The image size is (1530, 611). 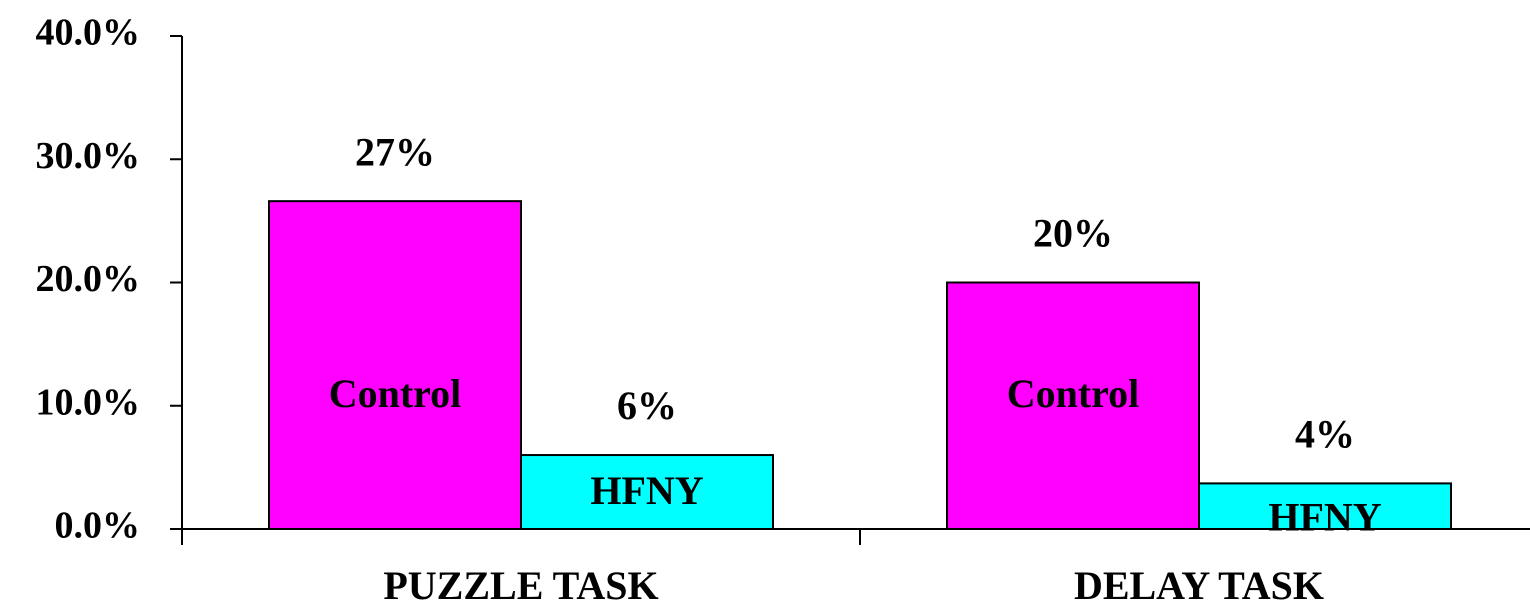 What do you see at coordinates (1325, 434) in the screenshot?
I see `value-label: 4%` at bounding box center [1325, 434].